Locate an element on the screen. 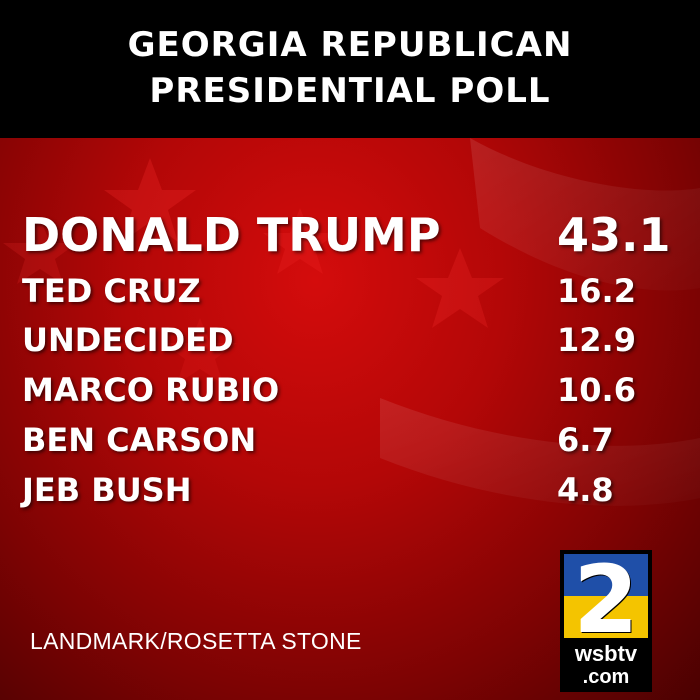 The width and height of the screenshot is (700, 700). page-title-line1: GEORGIA REPUBLICAN is located at coordinates (350, 45).